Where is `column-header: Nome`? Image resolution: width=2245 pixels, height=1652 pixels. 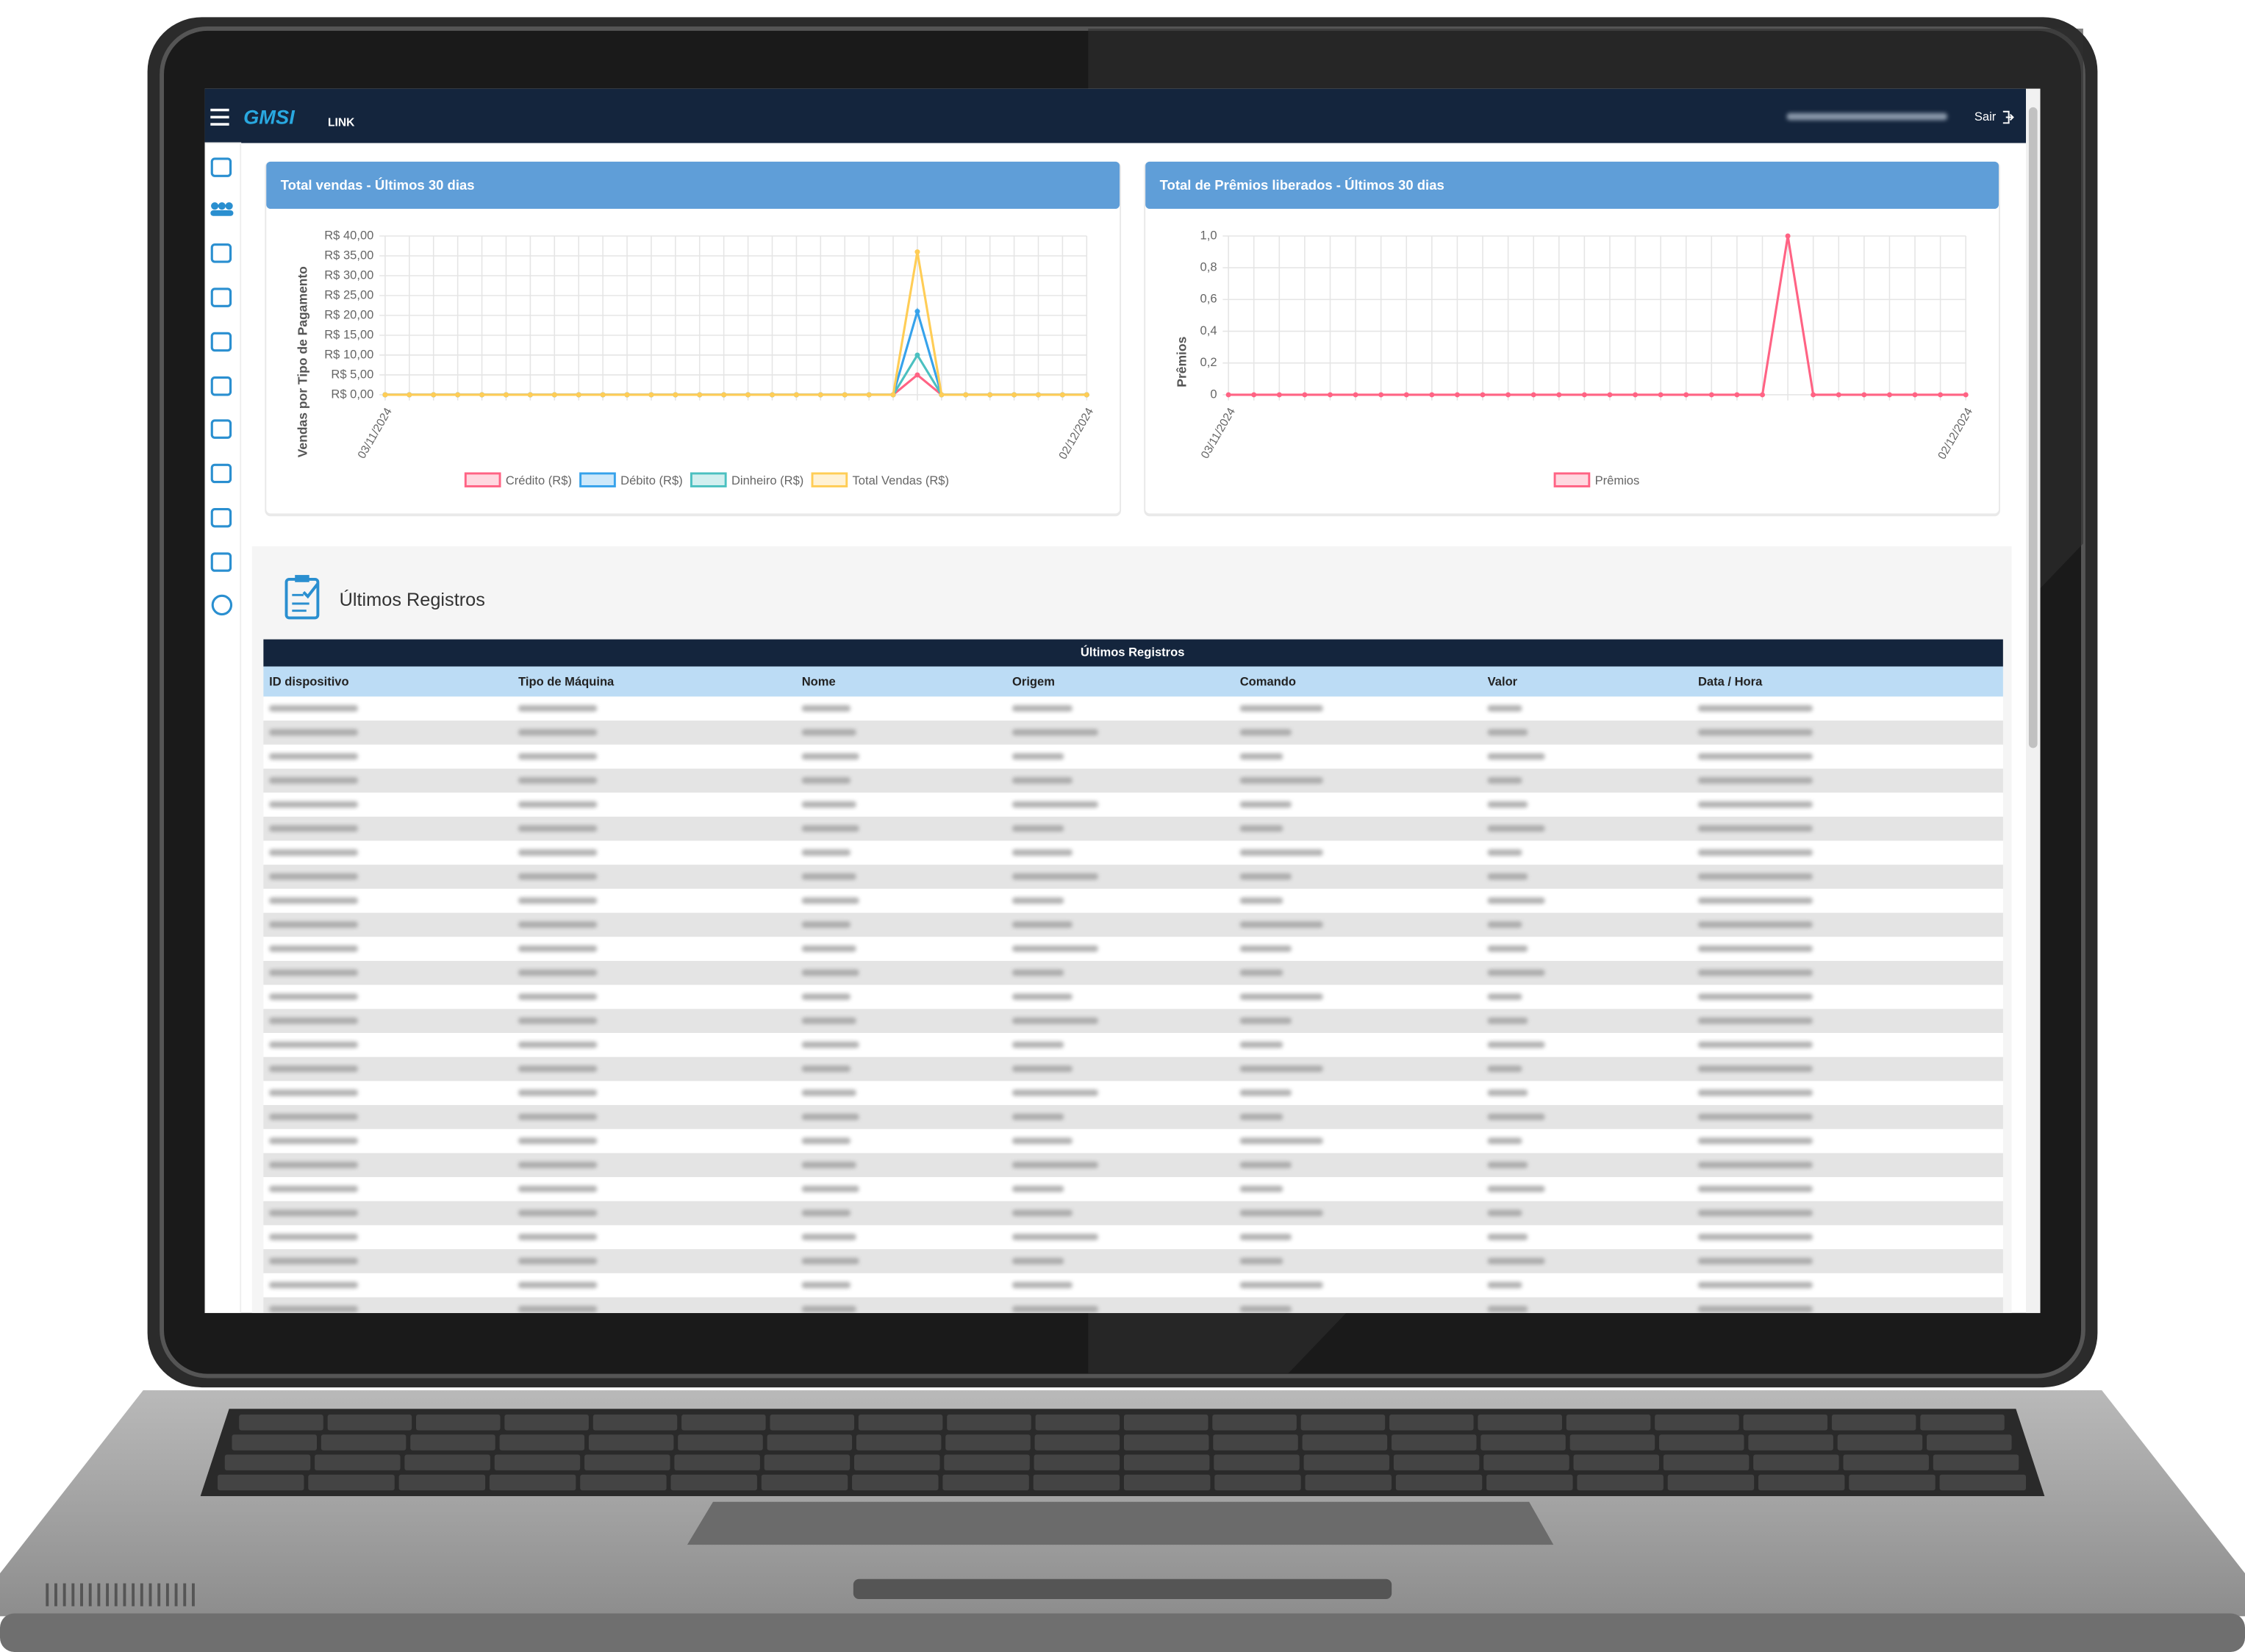 column-header: Nome is located at coordinates (819, 681).